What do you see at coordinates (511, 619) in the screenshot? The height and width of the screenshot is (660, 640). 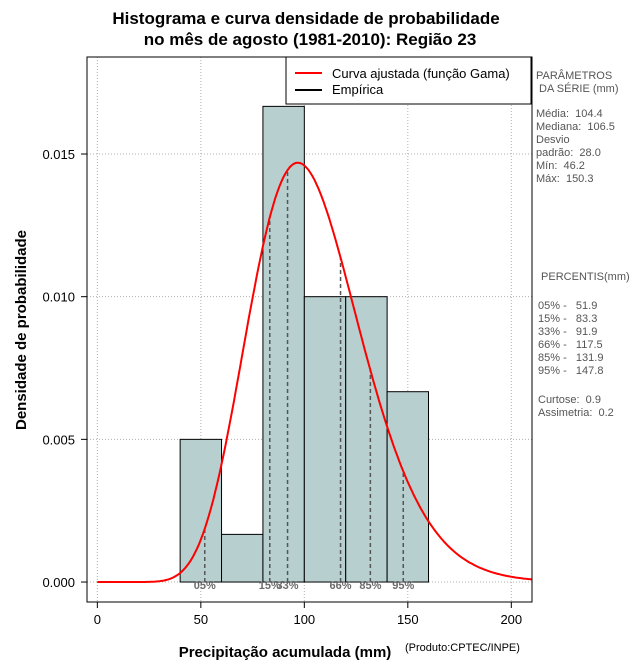 I see `x-tick-label: 200` at bounding box center [511, 619].